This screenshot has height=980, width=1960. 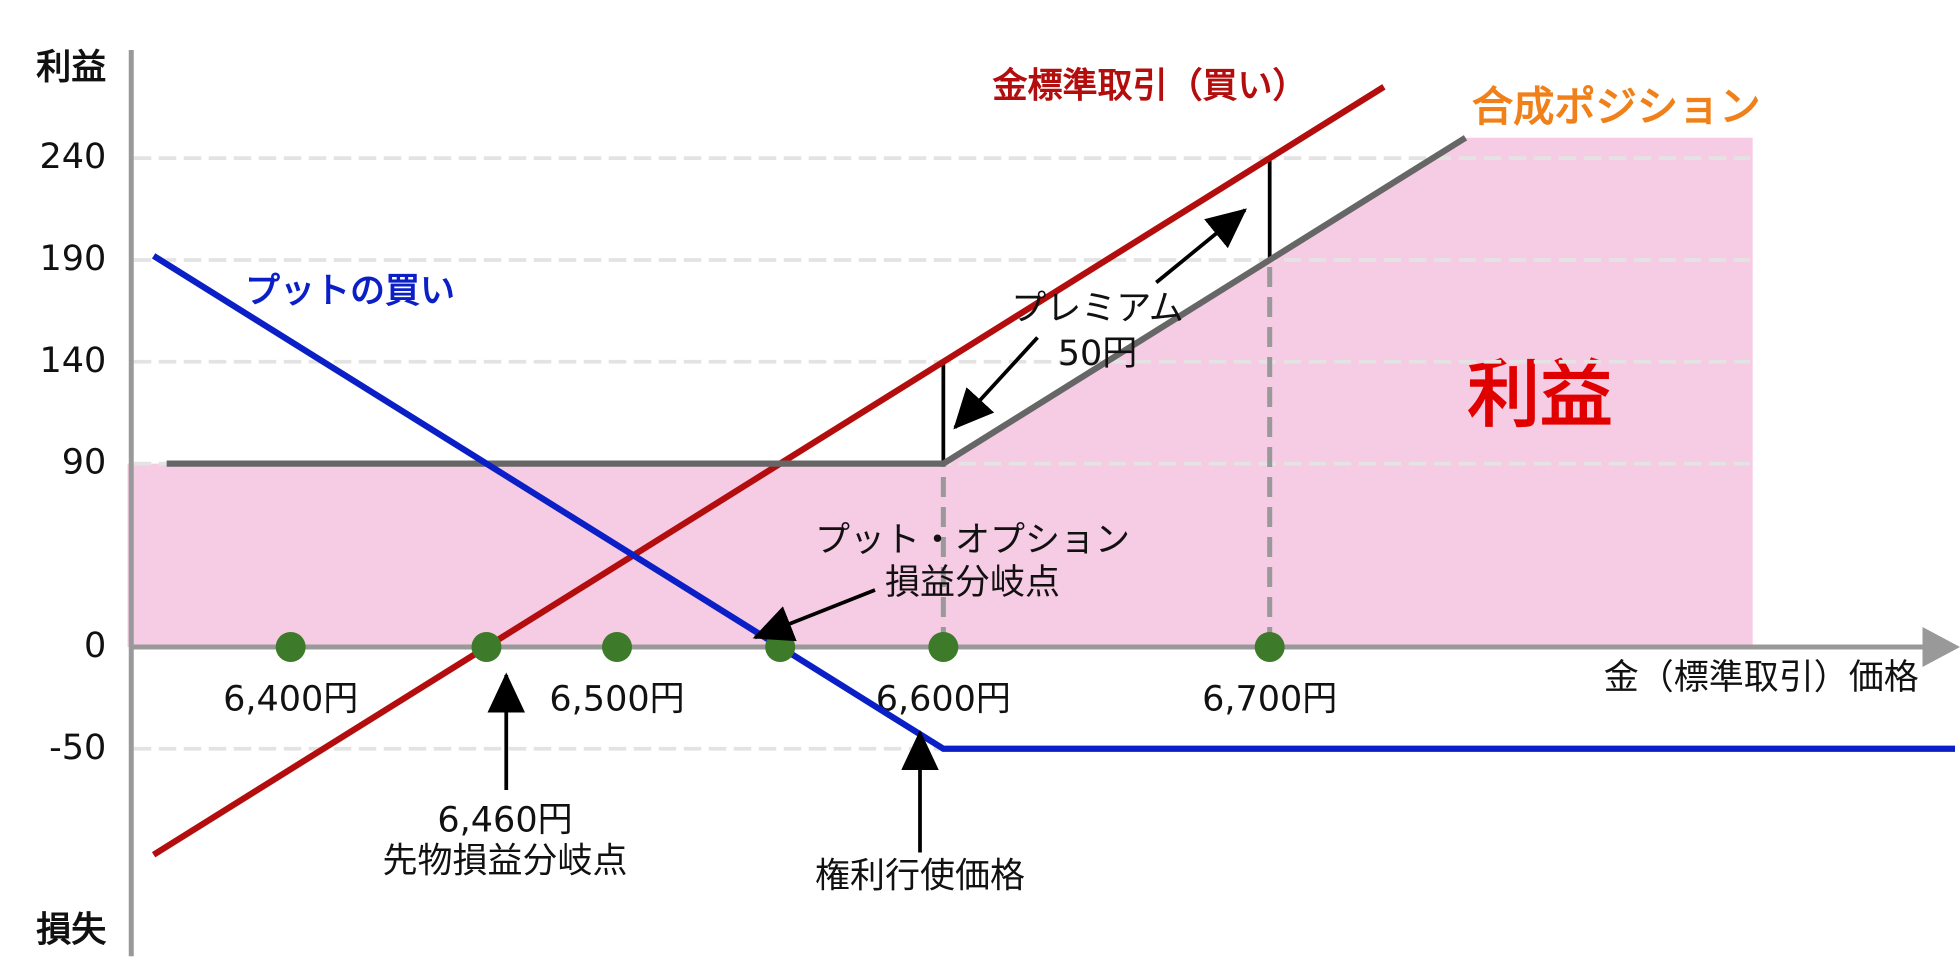 I want to click on annotation: 損益分岐点, so click(x=972, y=583).